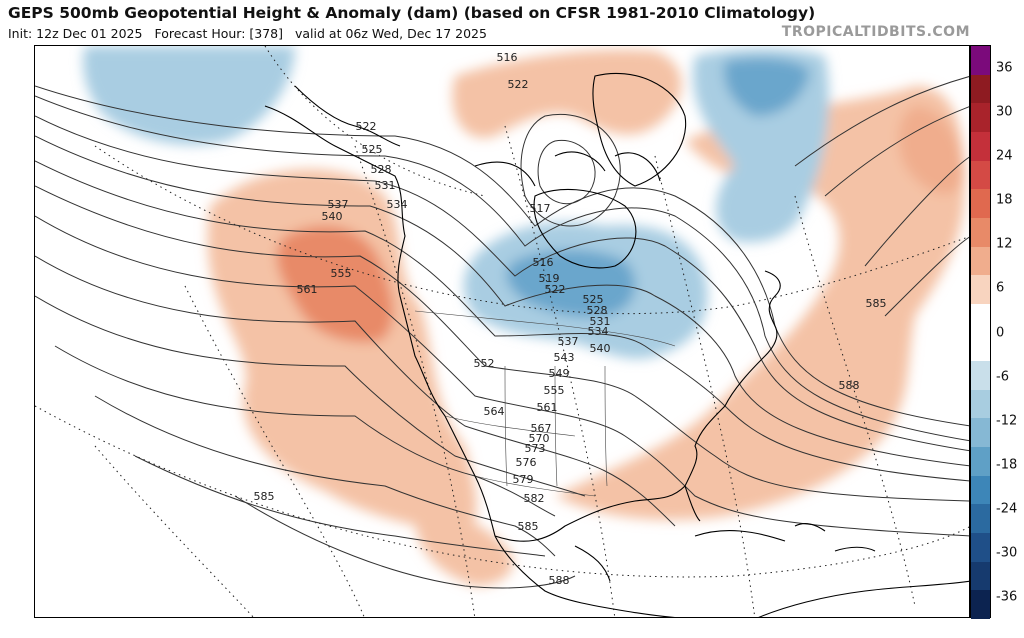 The width and height of the screenshot is (1024, 638). I want to click on contour-label: 543, so click(564, 357).